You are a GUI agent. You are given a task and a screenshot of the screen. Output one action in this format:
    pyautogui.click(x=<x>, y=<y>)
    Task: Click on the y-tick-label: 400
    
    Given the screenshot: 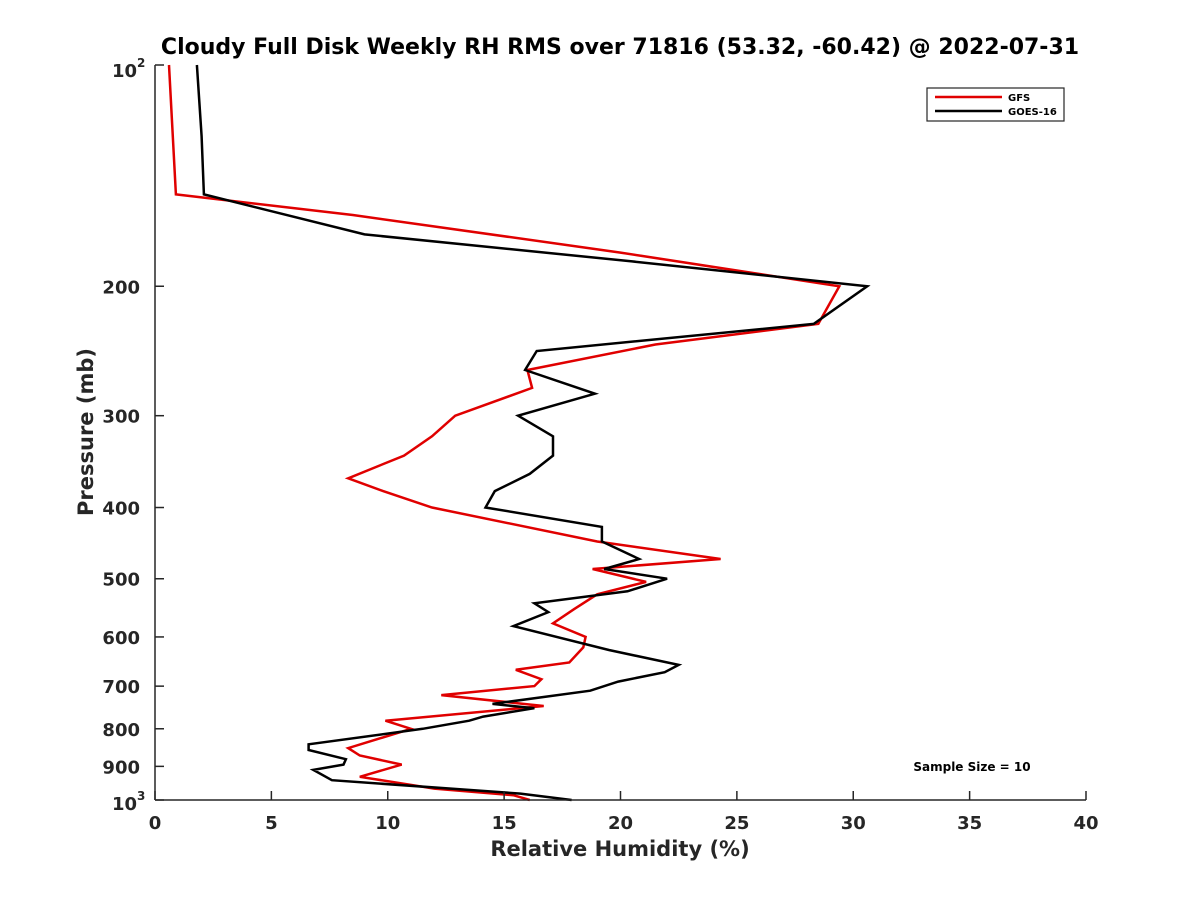 What is the action you would take?
    pyautogui.click(x=121, y=509)
    